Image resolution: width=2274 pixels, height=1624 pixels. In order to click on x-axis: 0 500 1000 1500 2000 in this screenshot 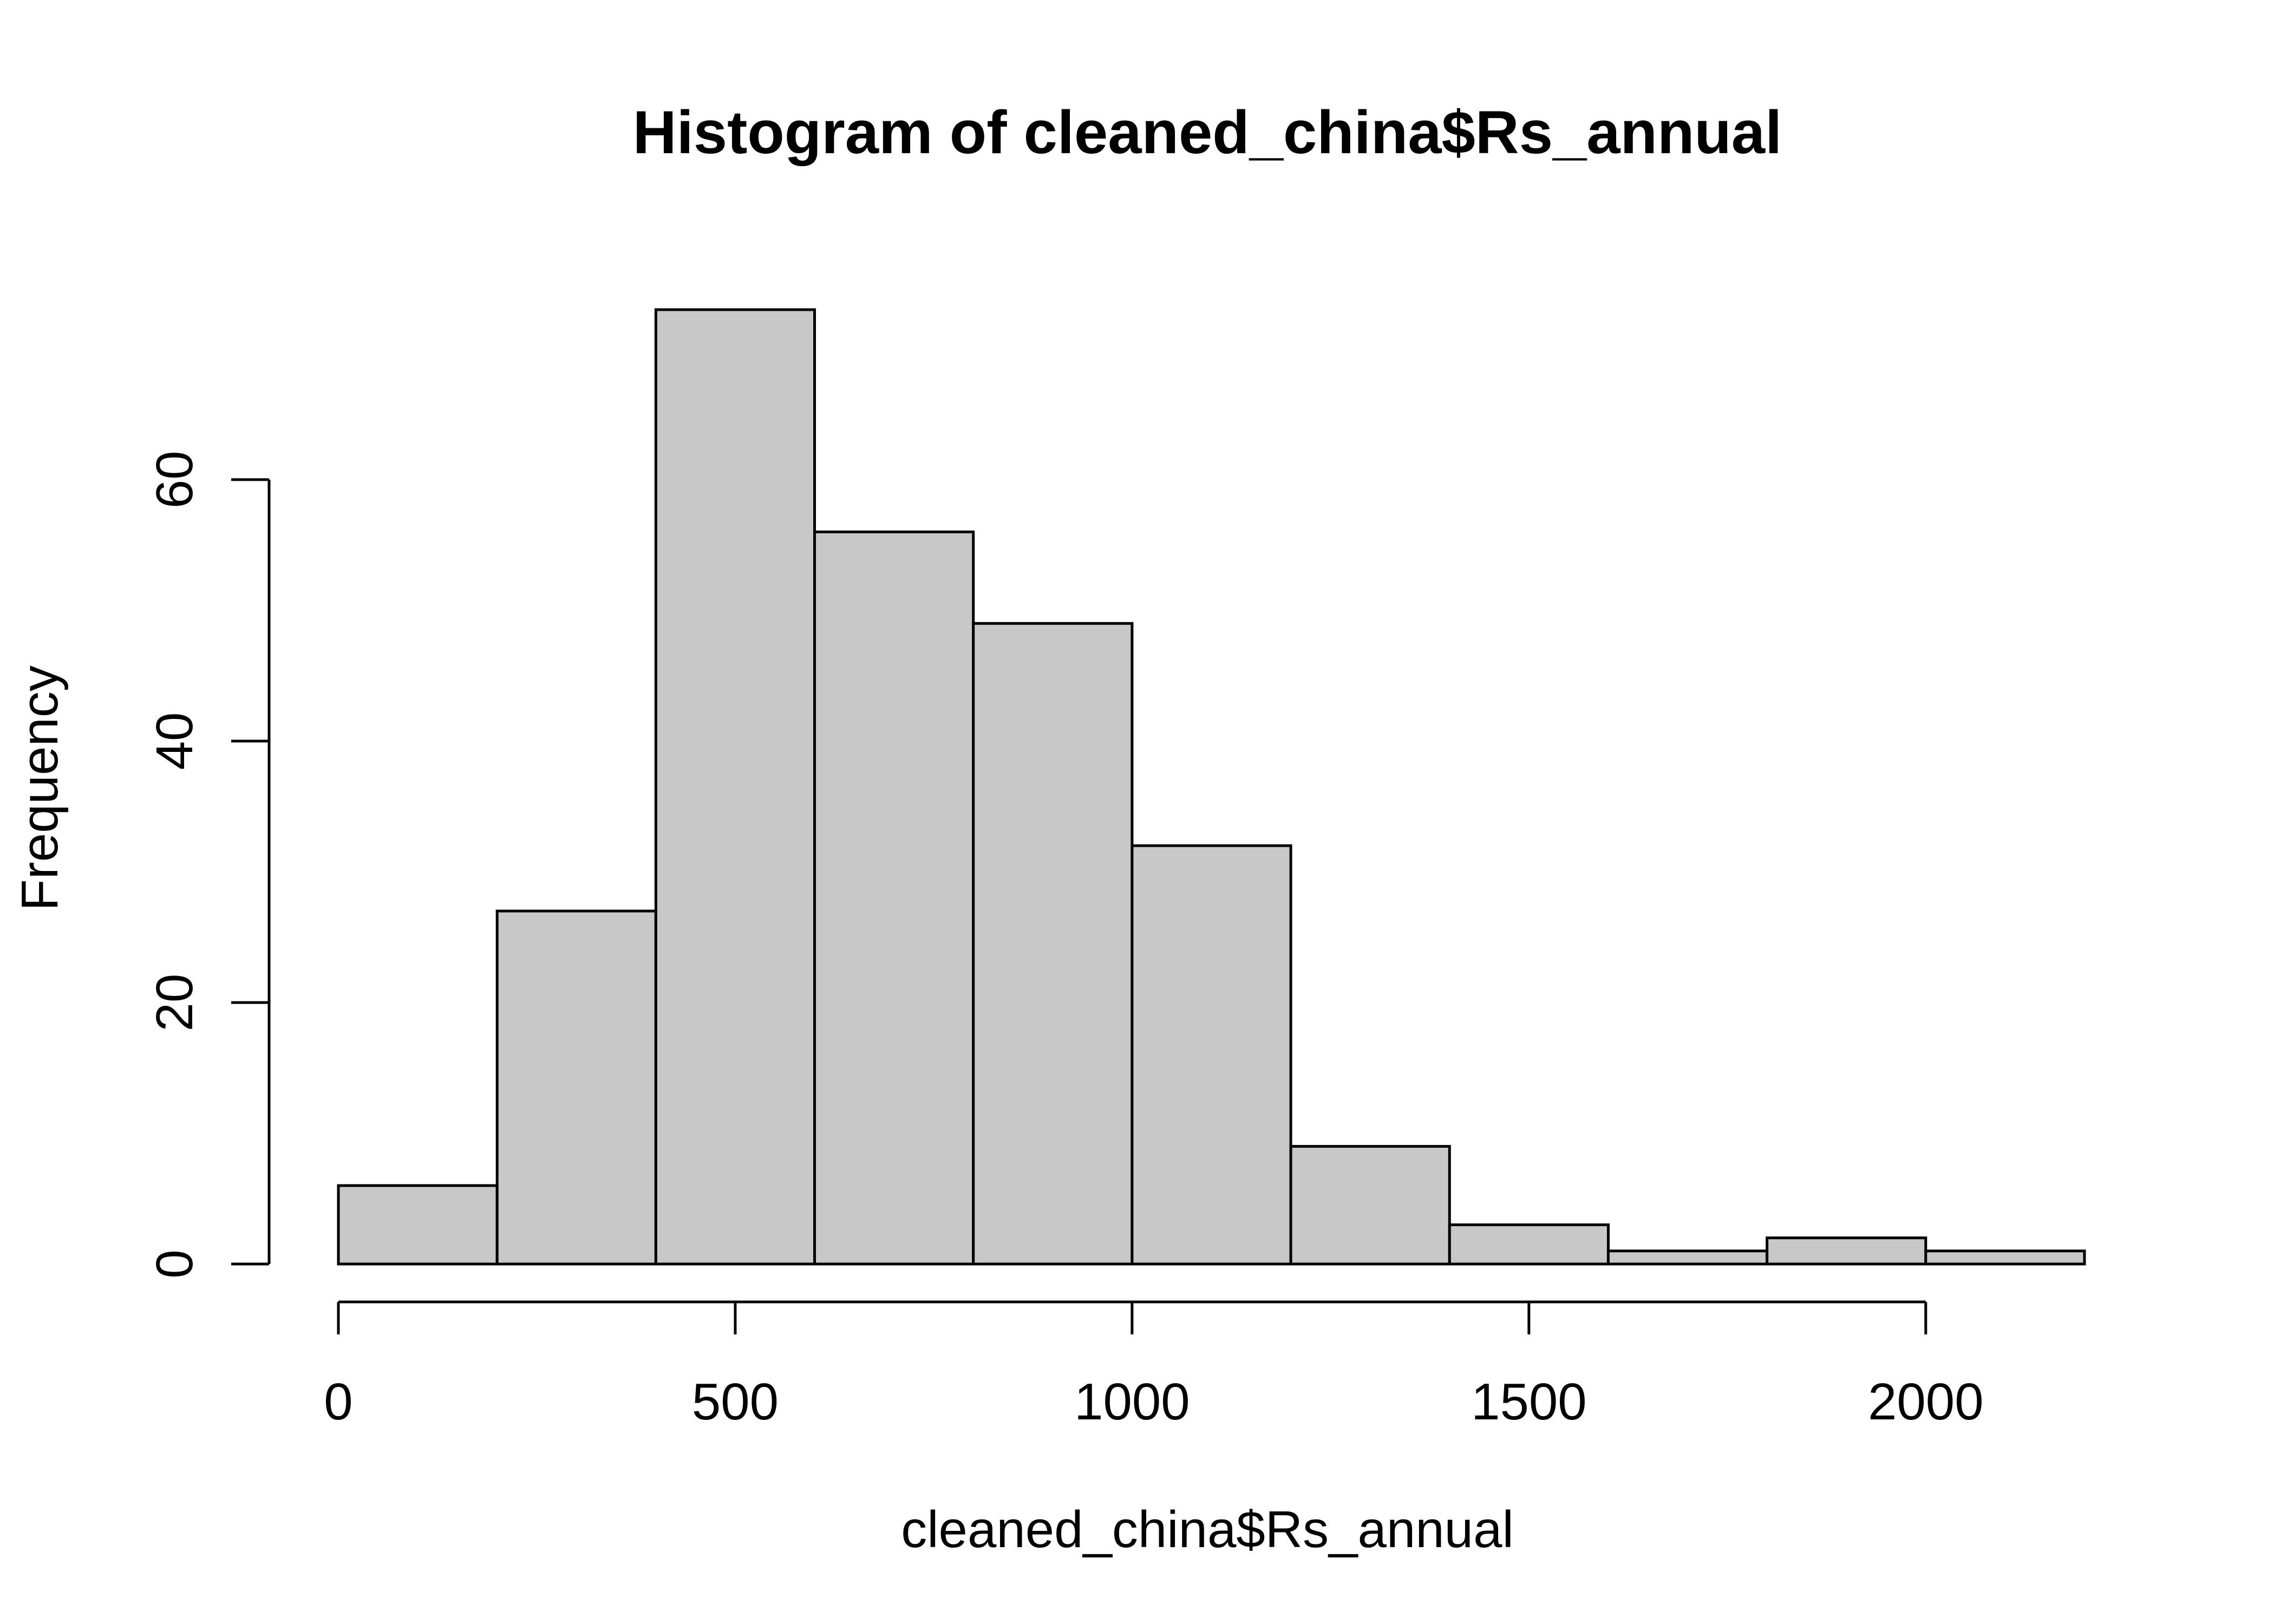, I will do `click(1154, 1365)`.